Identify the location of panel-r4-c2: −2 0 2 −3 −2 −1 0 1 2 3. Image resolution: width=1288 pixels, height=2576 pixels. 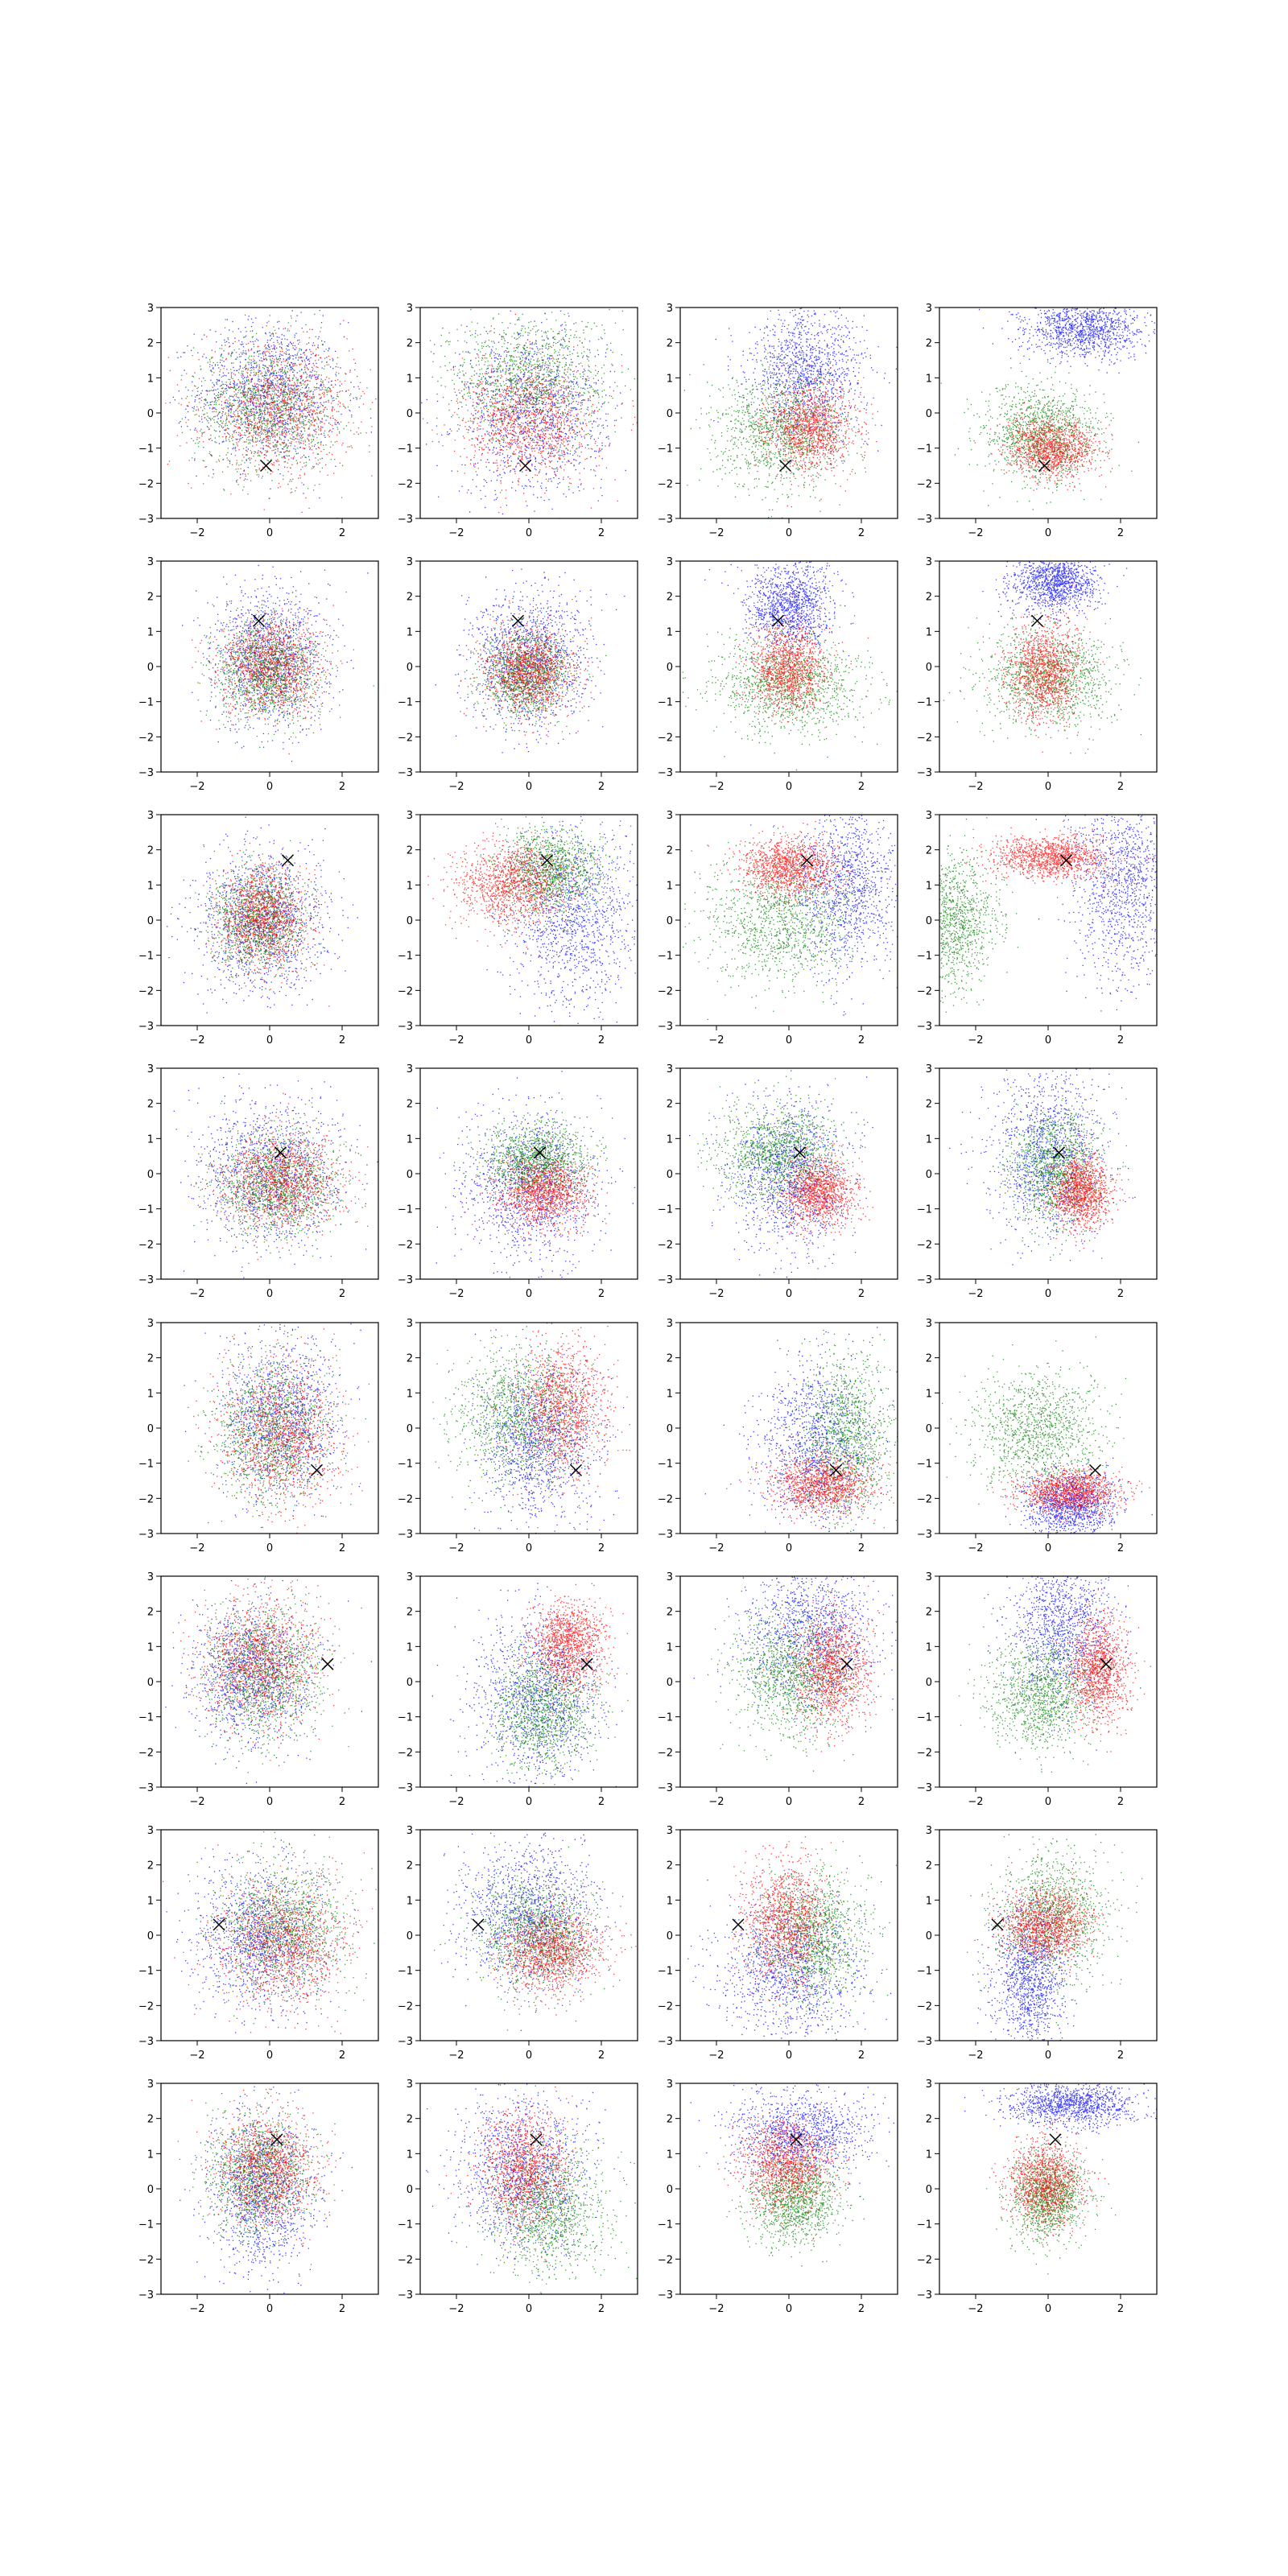
(518, 1181).